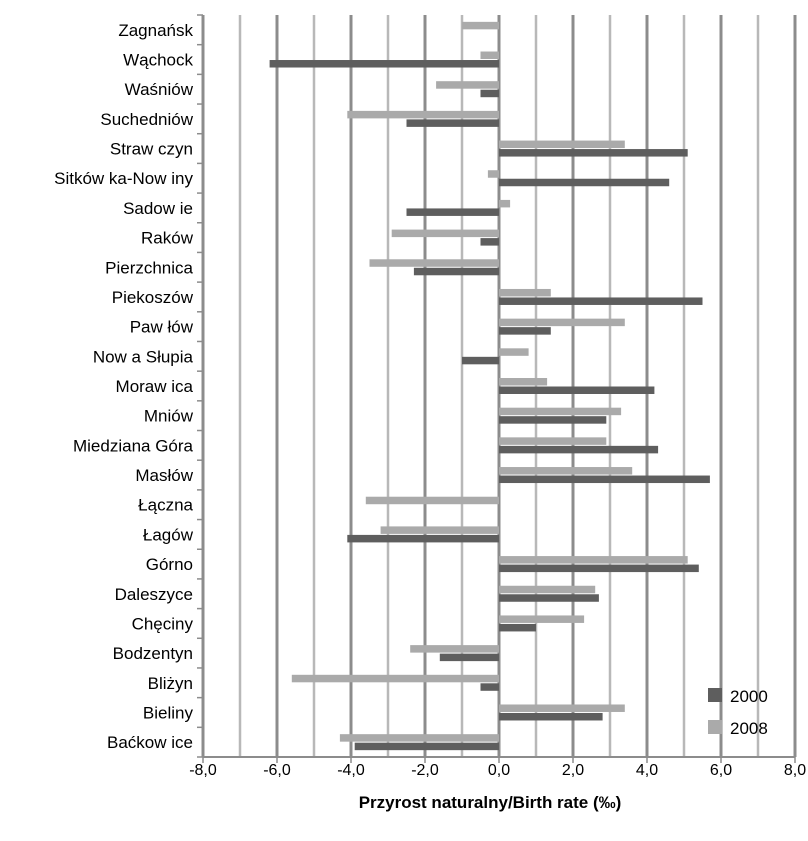  I want to click on legend: 2000 2008, so click(738, 712).